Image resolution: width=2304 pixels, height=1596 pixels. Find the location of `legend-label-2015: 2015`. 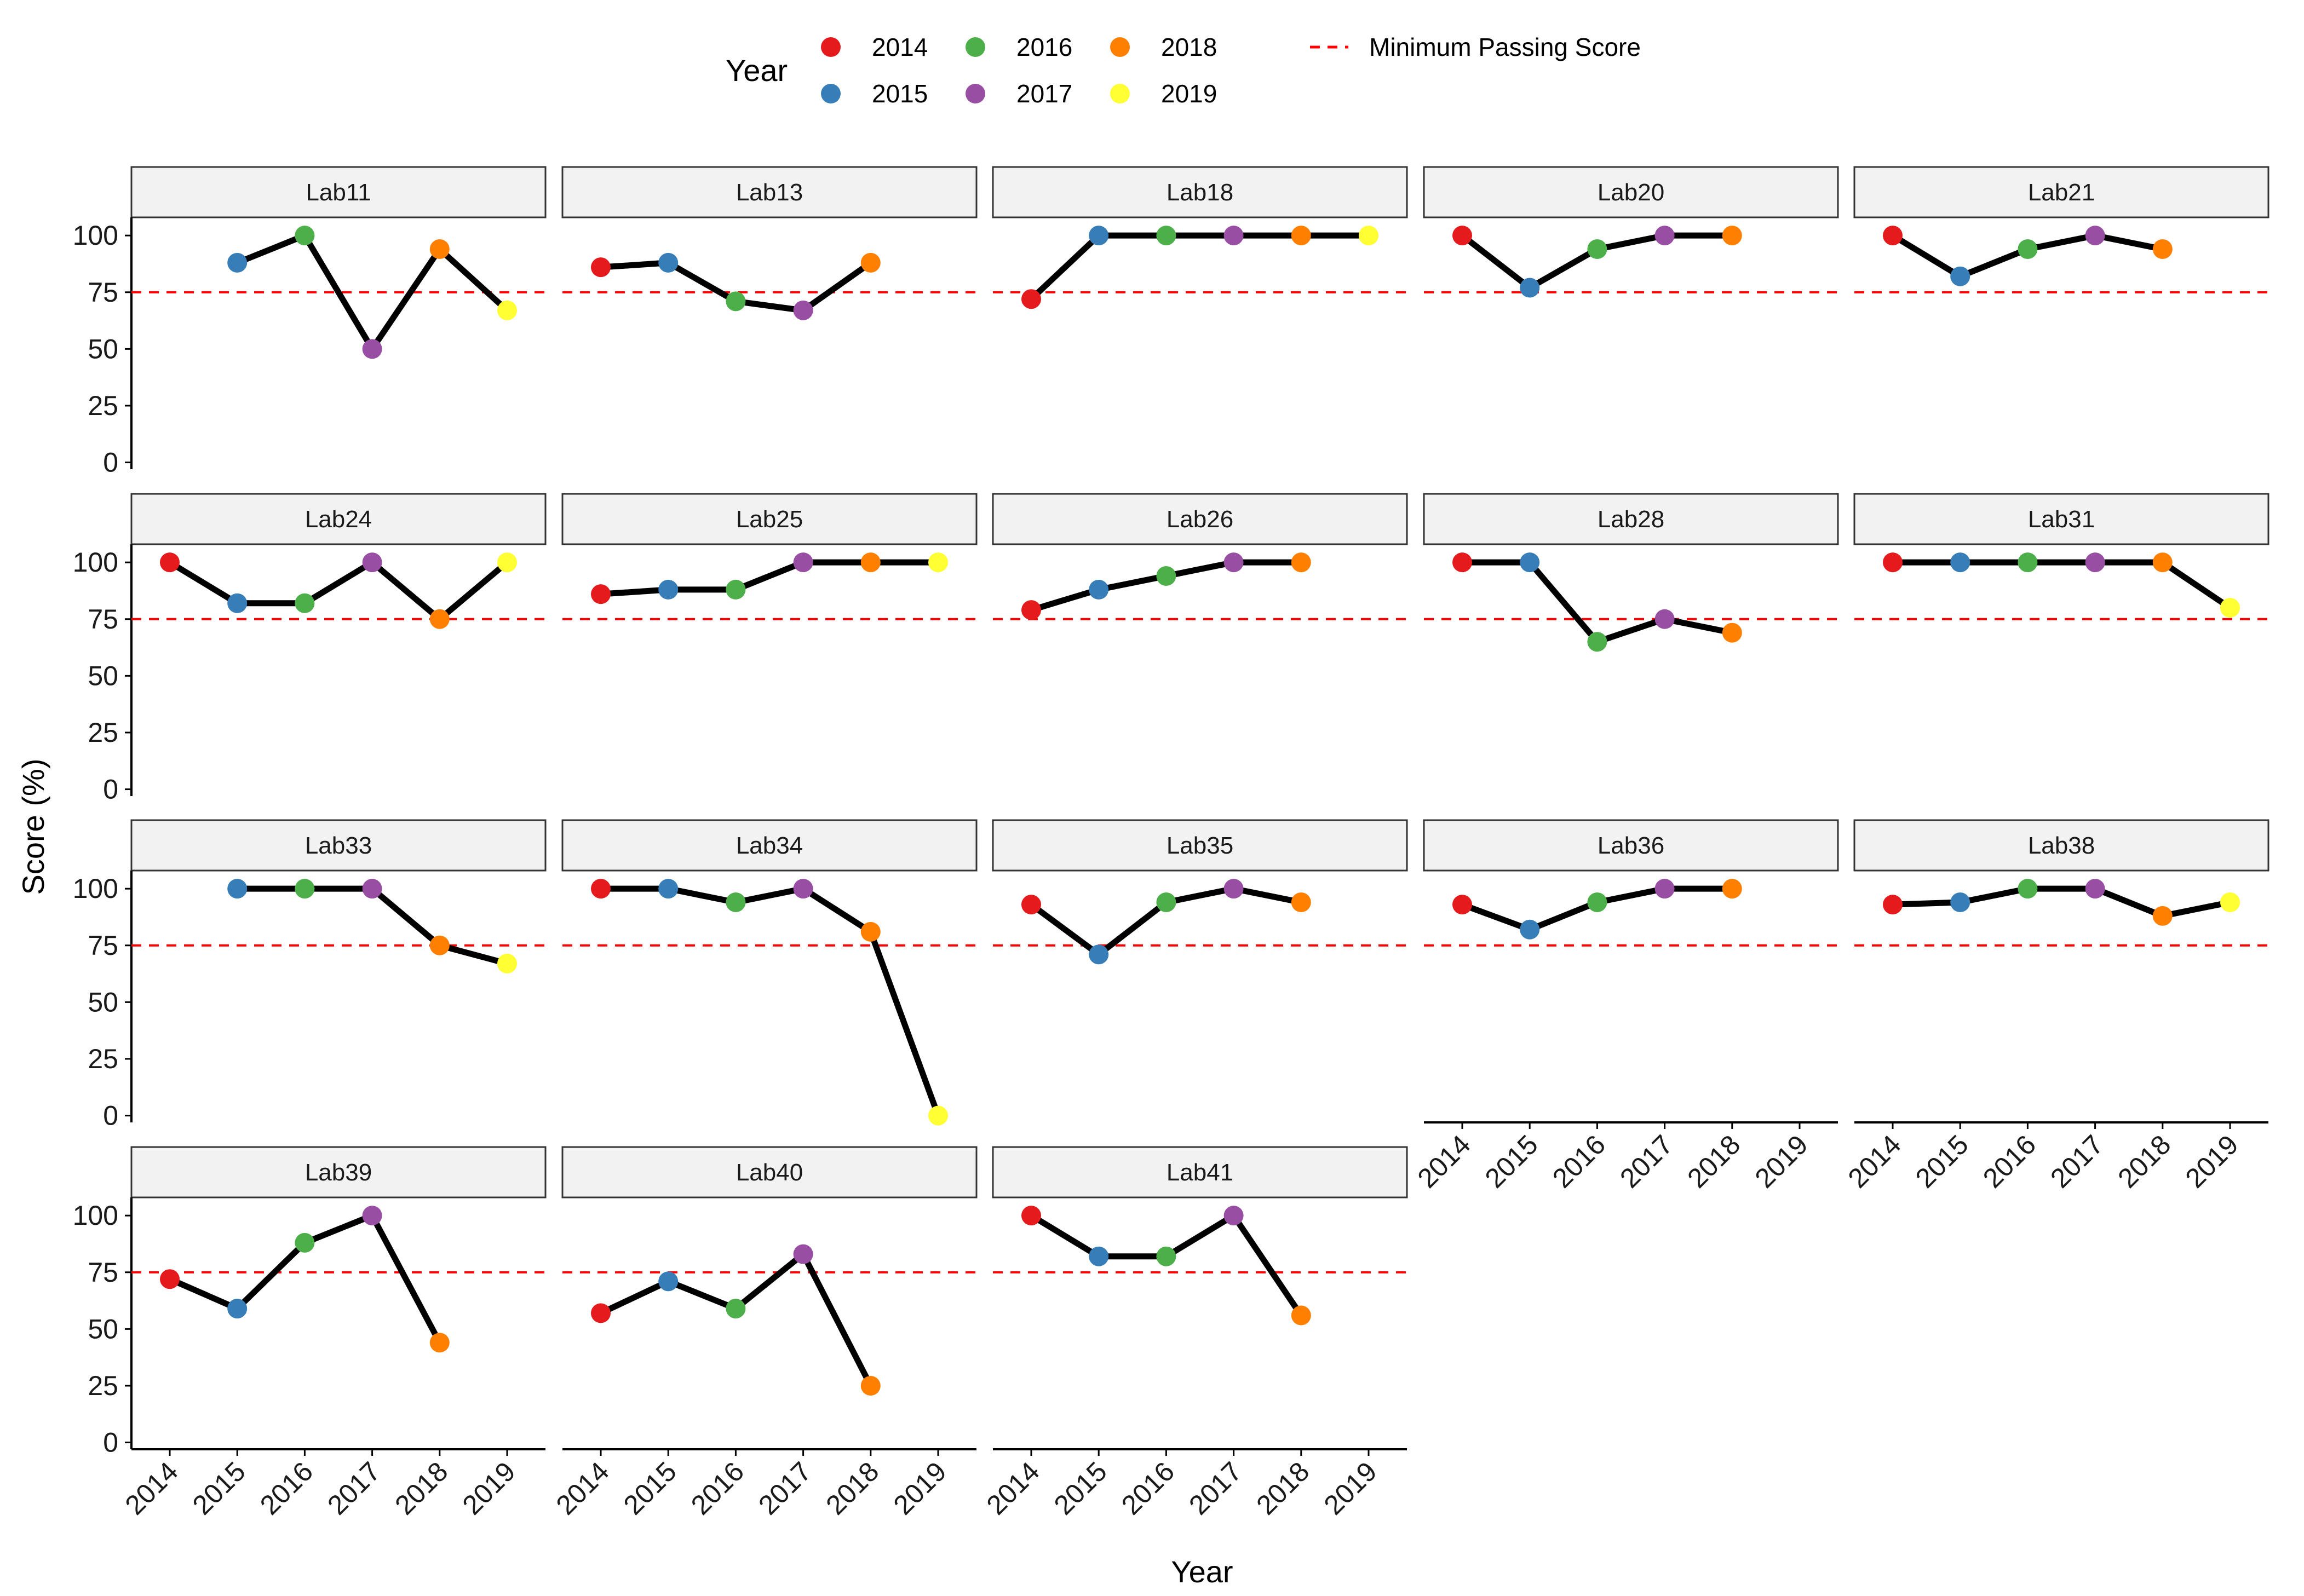

legend-label-2015: 2015 is located at coordinates (900, 94).